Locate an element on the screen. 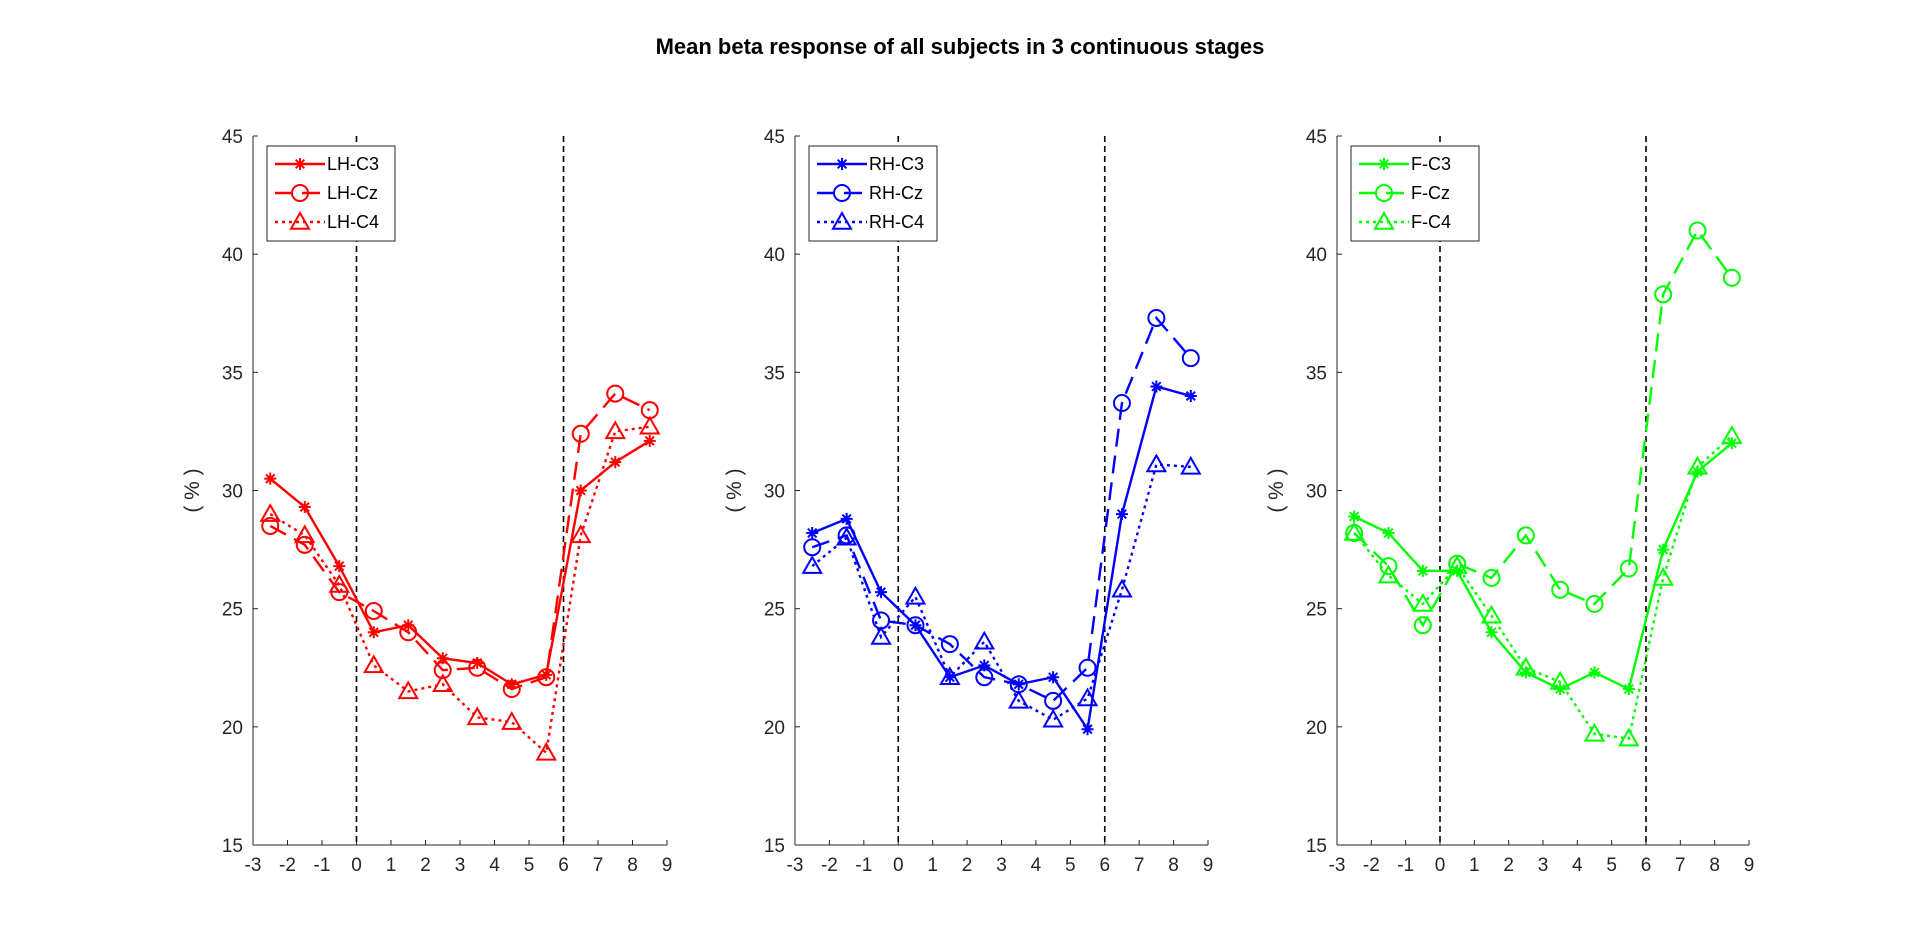  y-tick-label: 25 is located at coordinates (1316, 610).